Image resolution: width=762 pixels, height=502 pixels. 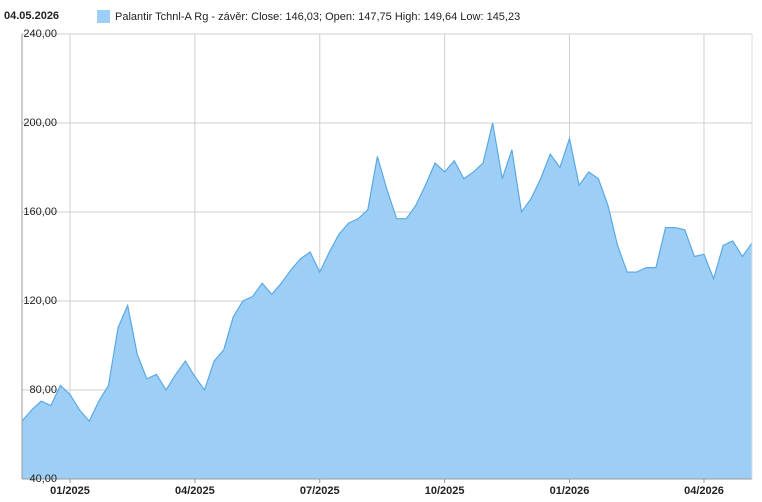 I want to click on y-tick-label: 200,00, so click(x=40, y=123).